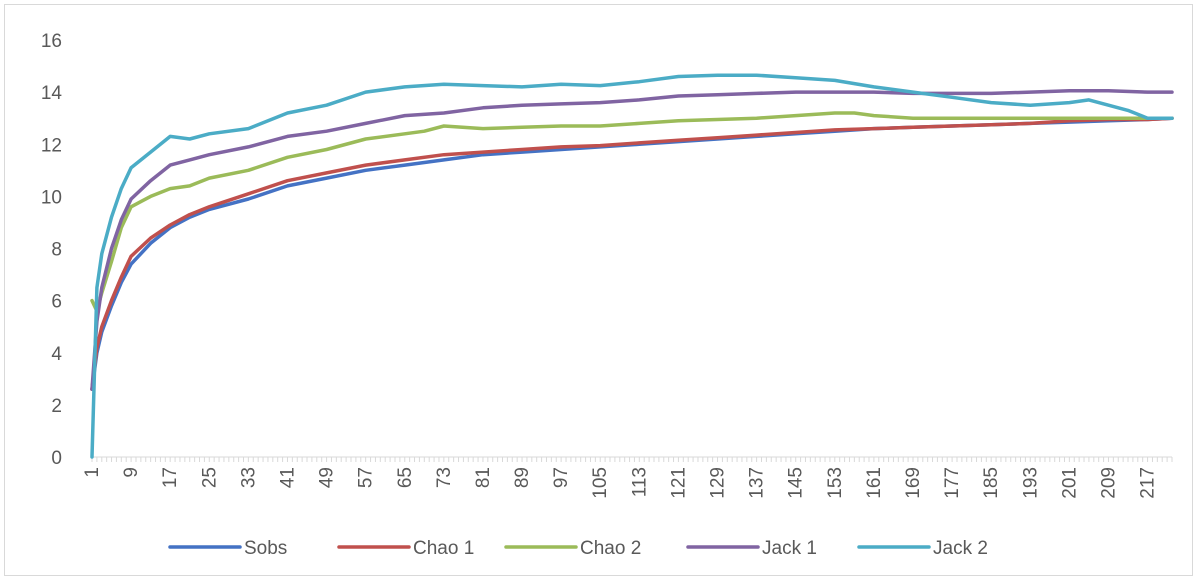 Image resolution: width=1198 pixels, height=581 pixels. Describe the element at coordinates (443, 548) in the screenshot. I see `legend-label: Chao 1` at that location.